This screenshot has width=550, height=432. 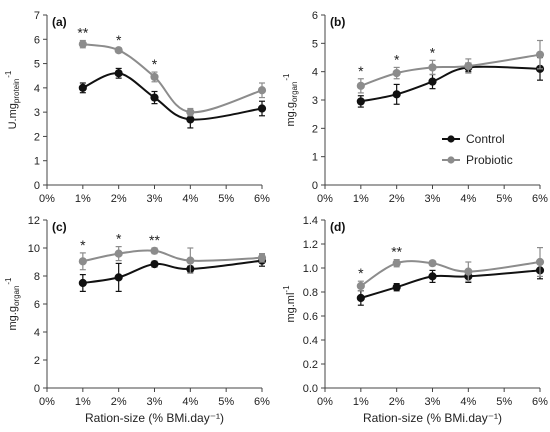 I want to click on legend-label-probiotic: Probiotic, so click(x=489, y=160).